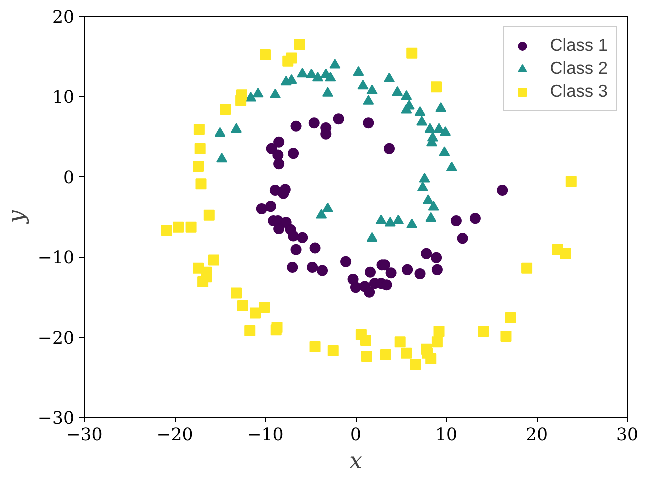 The image size is (651, 477). I want to click on x-tick-label: −20, so click(175, 436).